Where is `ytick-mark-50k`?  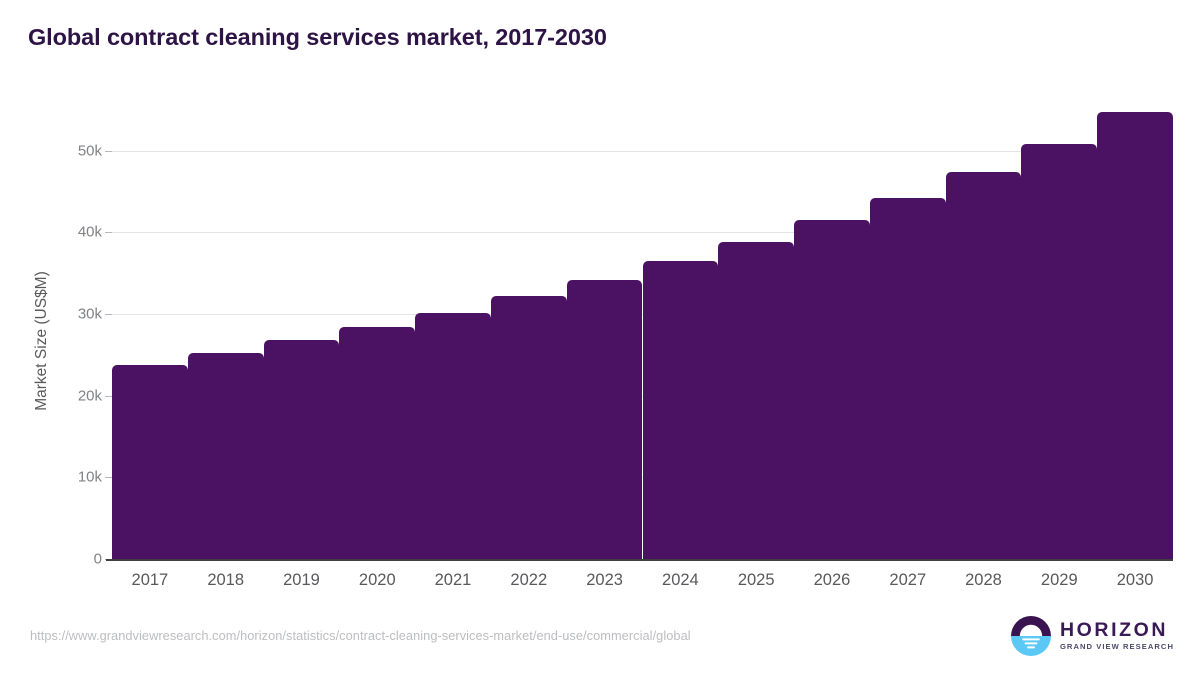
ytick-mark-50k is located at coordinates (108, 151).